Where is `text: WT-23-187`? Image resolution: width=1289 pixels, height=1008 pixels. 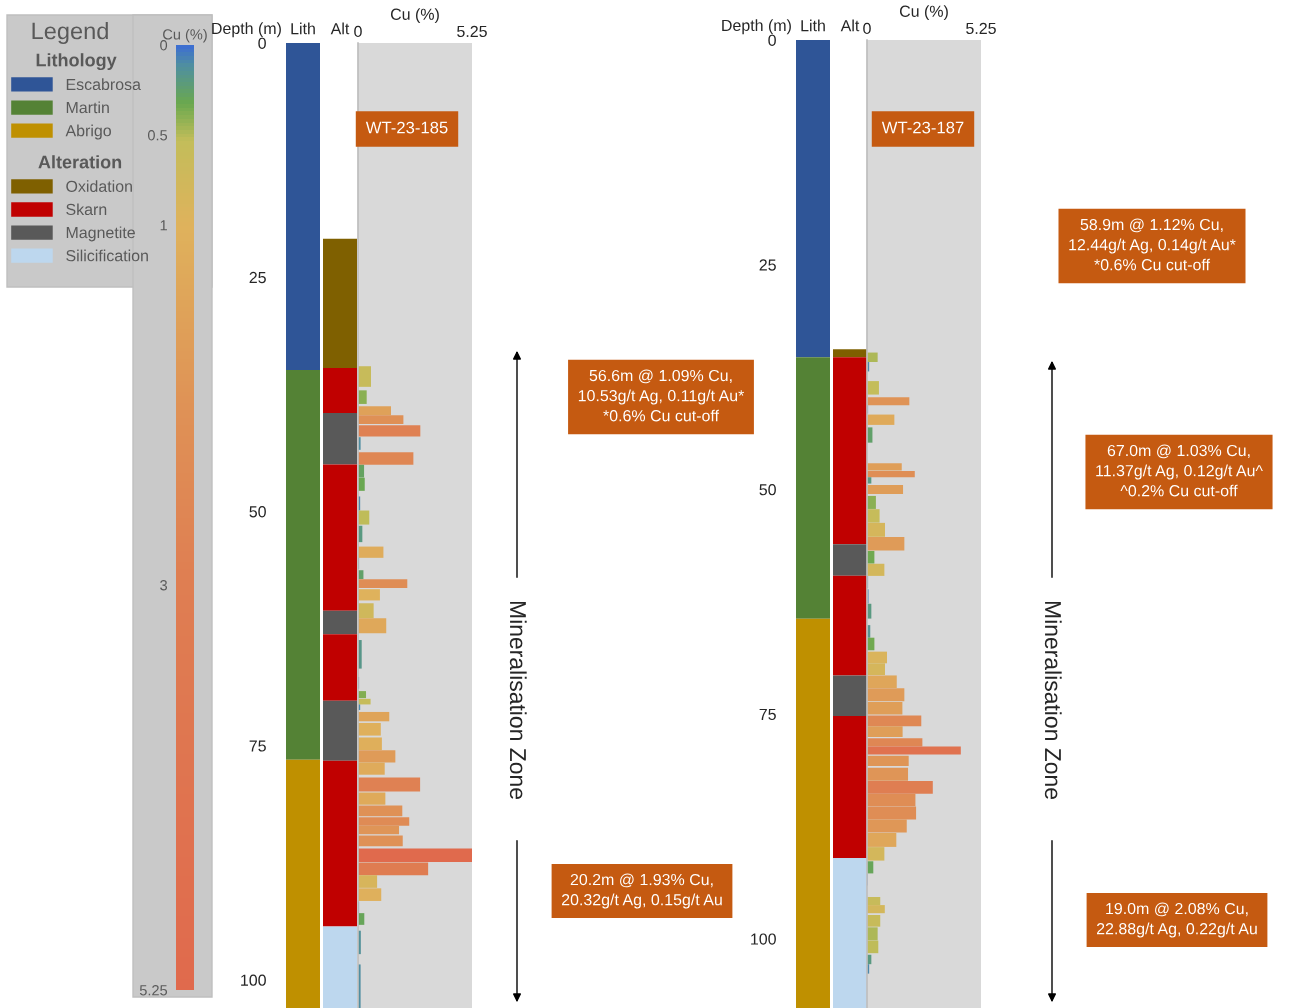 text: WT-23-187 is located at coordinates (922, 127).